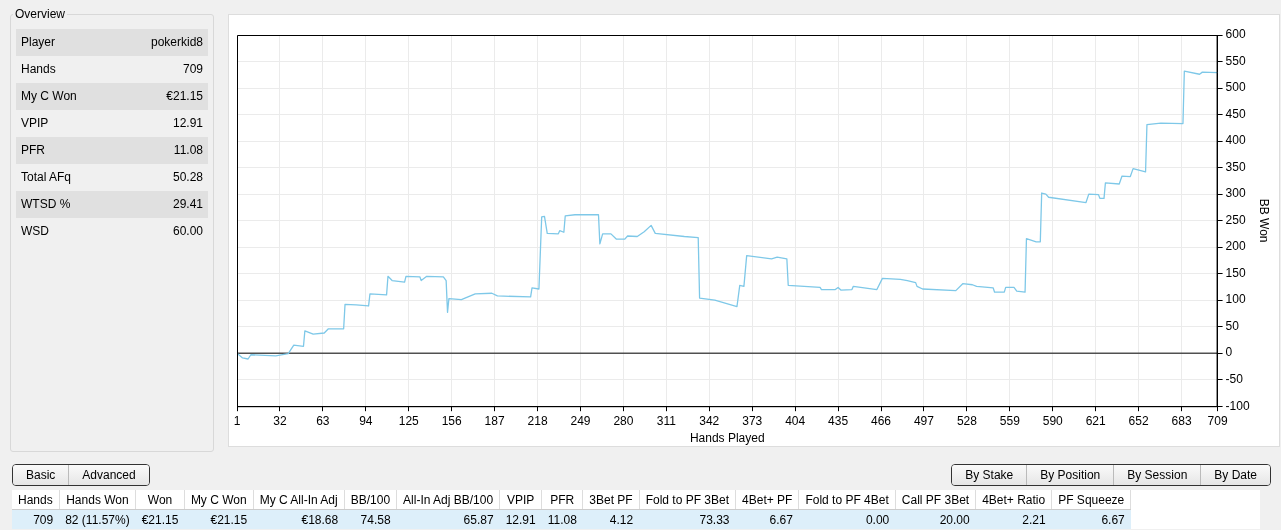 The height and width of the screenshot is (530, 1281). I want to click on x-tick-label: 373, so click(752, 420).